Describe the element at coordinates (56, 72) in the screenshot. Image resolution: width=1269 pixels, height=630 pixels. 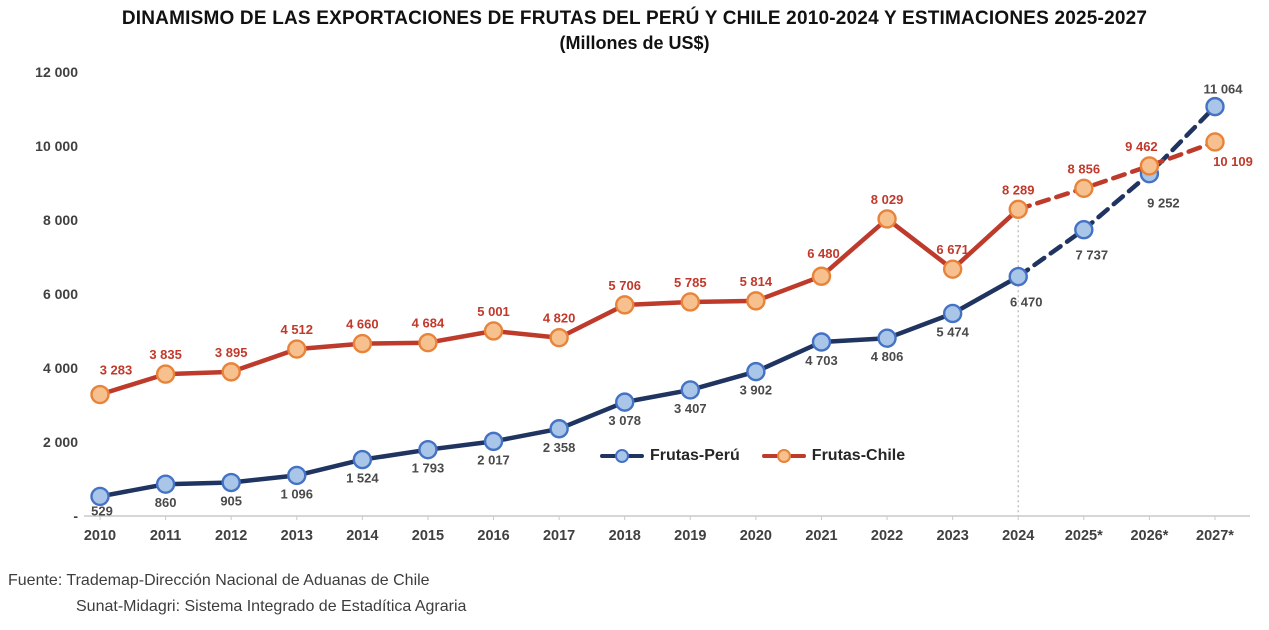
I see `y-axis-tick-label: 12 000` at that location.